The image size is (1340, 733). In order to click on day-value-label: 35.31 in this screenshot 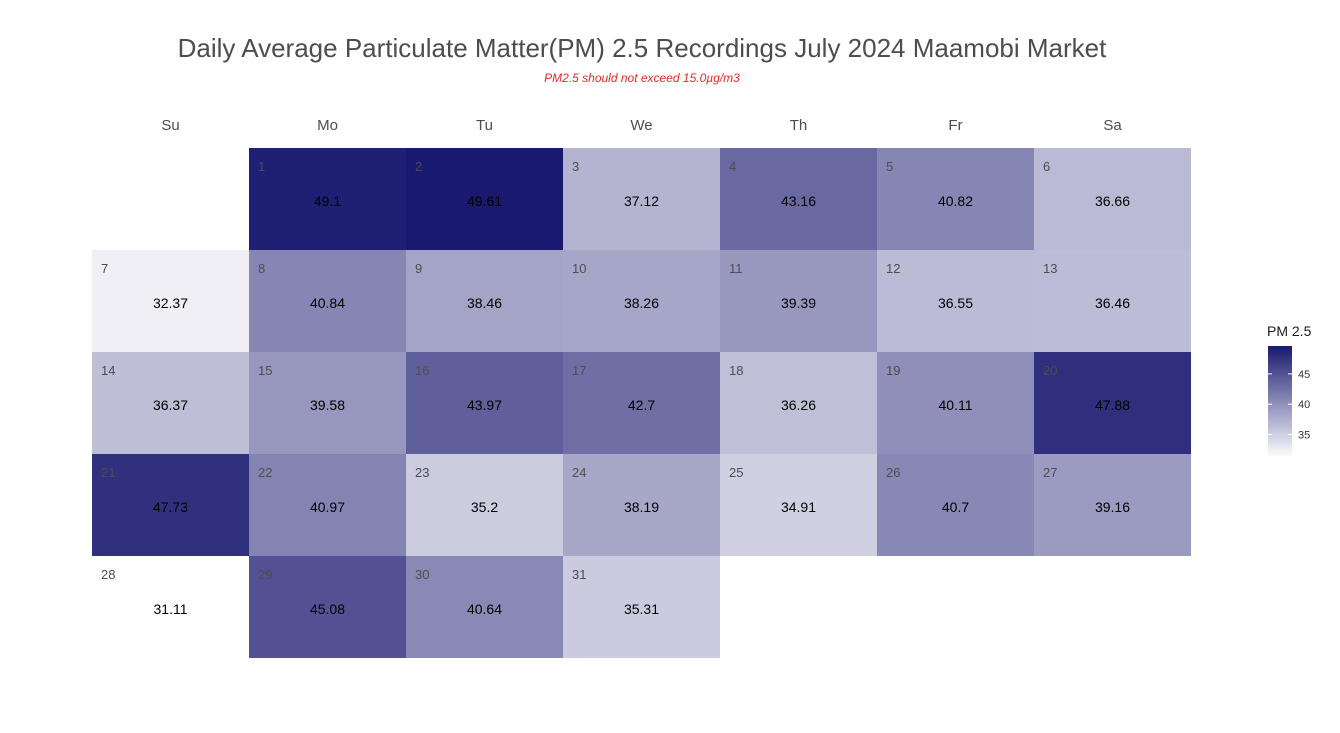, I will do `click(641, 609)`.